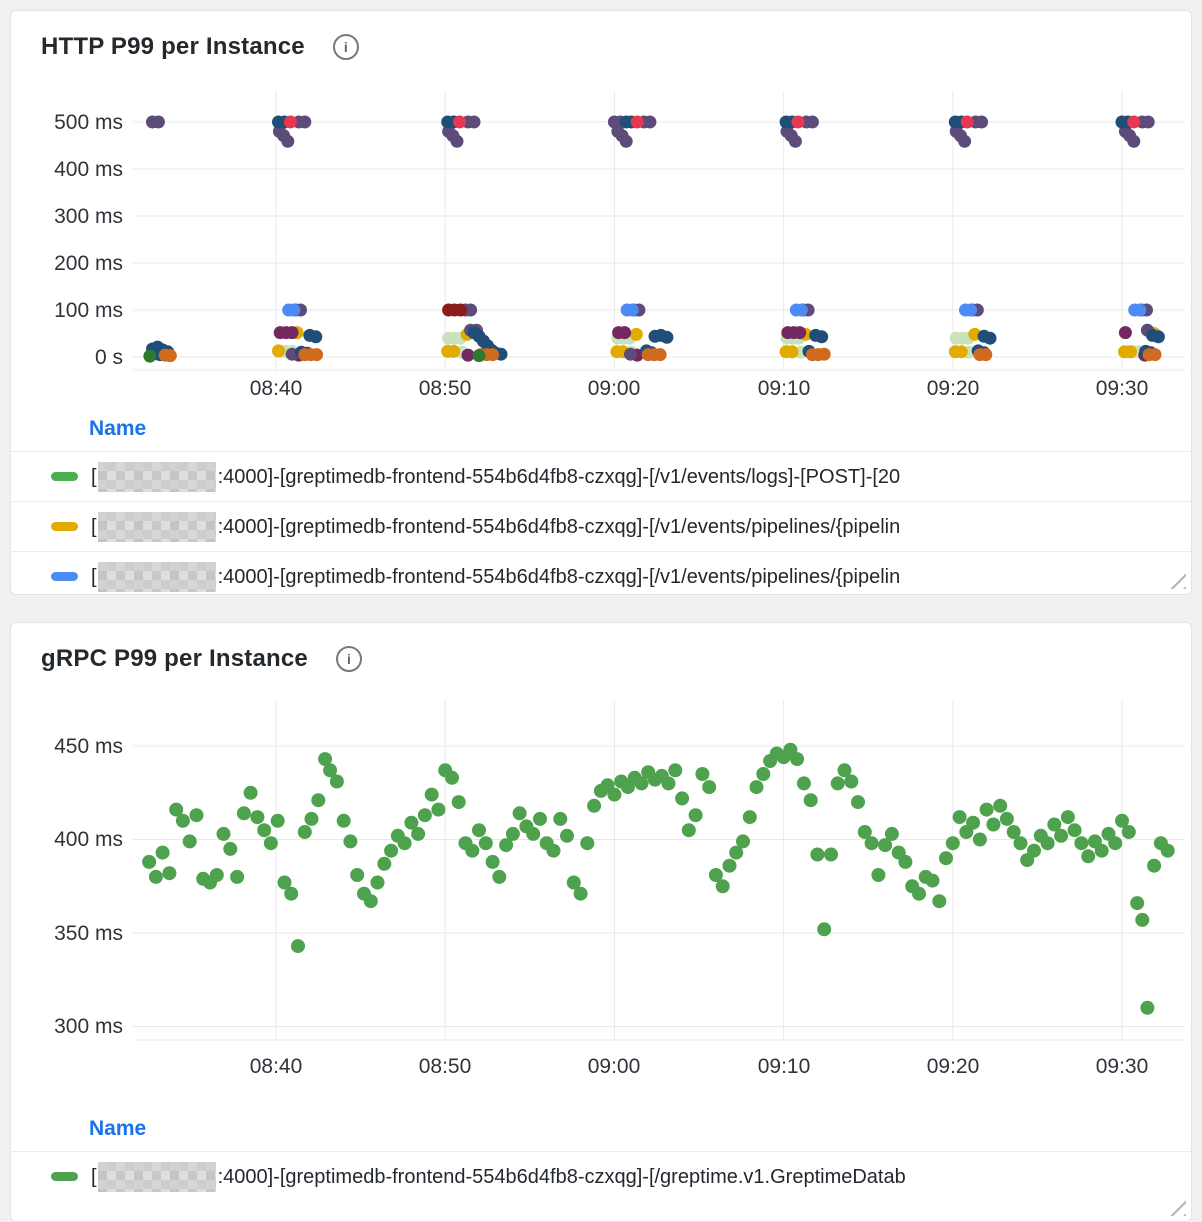  What do you see at coordinates (88, 122) in the screenshot?
I see `y-tick-label: 500 ms` at bounding box center [88, 122].